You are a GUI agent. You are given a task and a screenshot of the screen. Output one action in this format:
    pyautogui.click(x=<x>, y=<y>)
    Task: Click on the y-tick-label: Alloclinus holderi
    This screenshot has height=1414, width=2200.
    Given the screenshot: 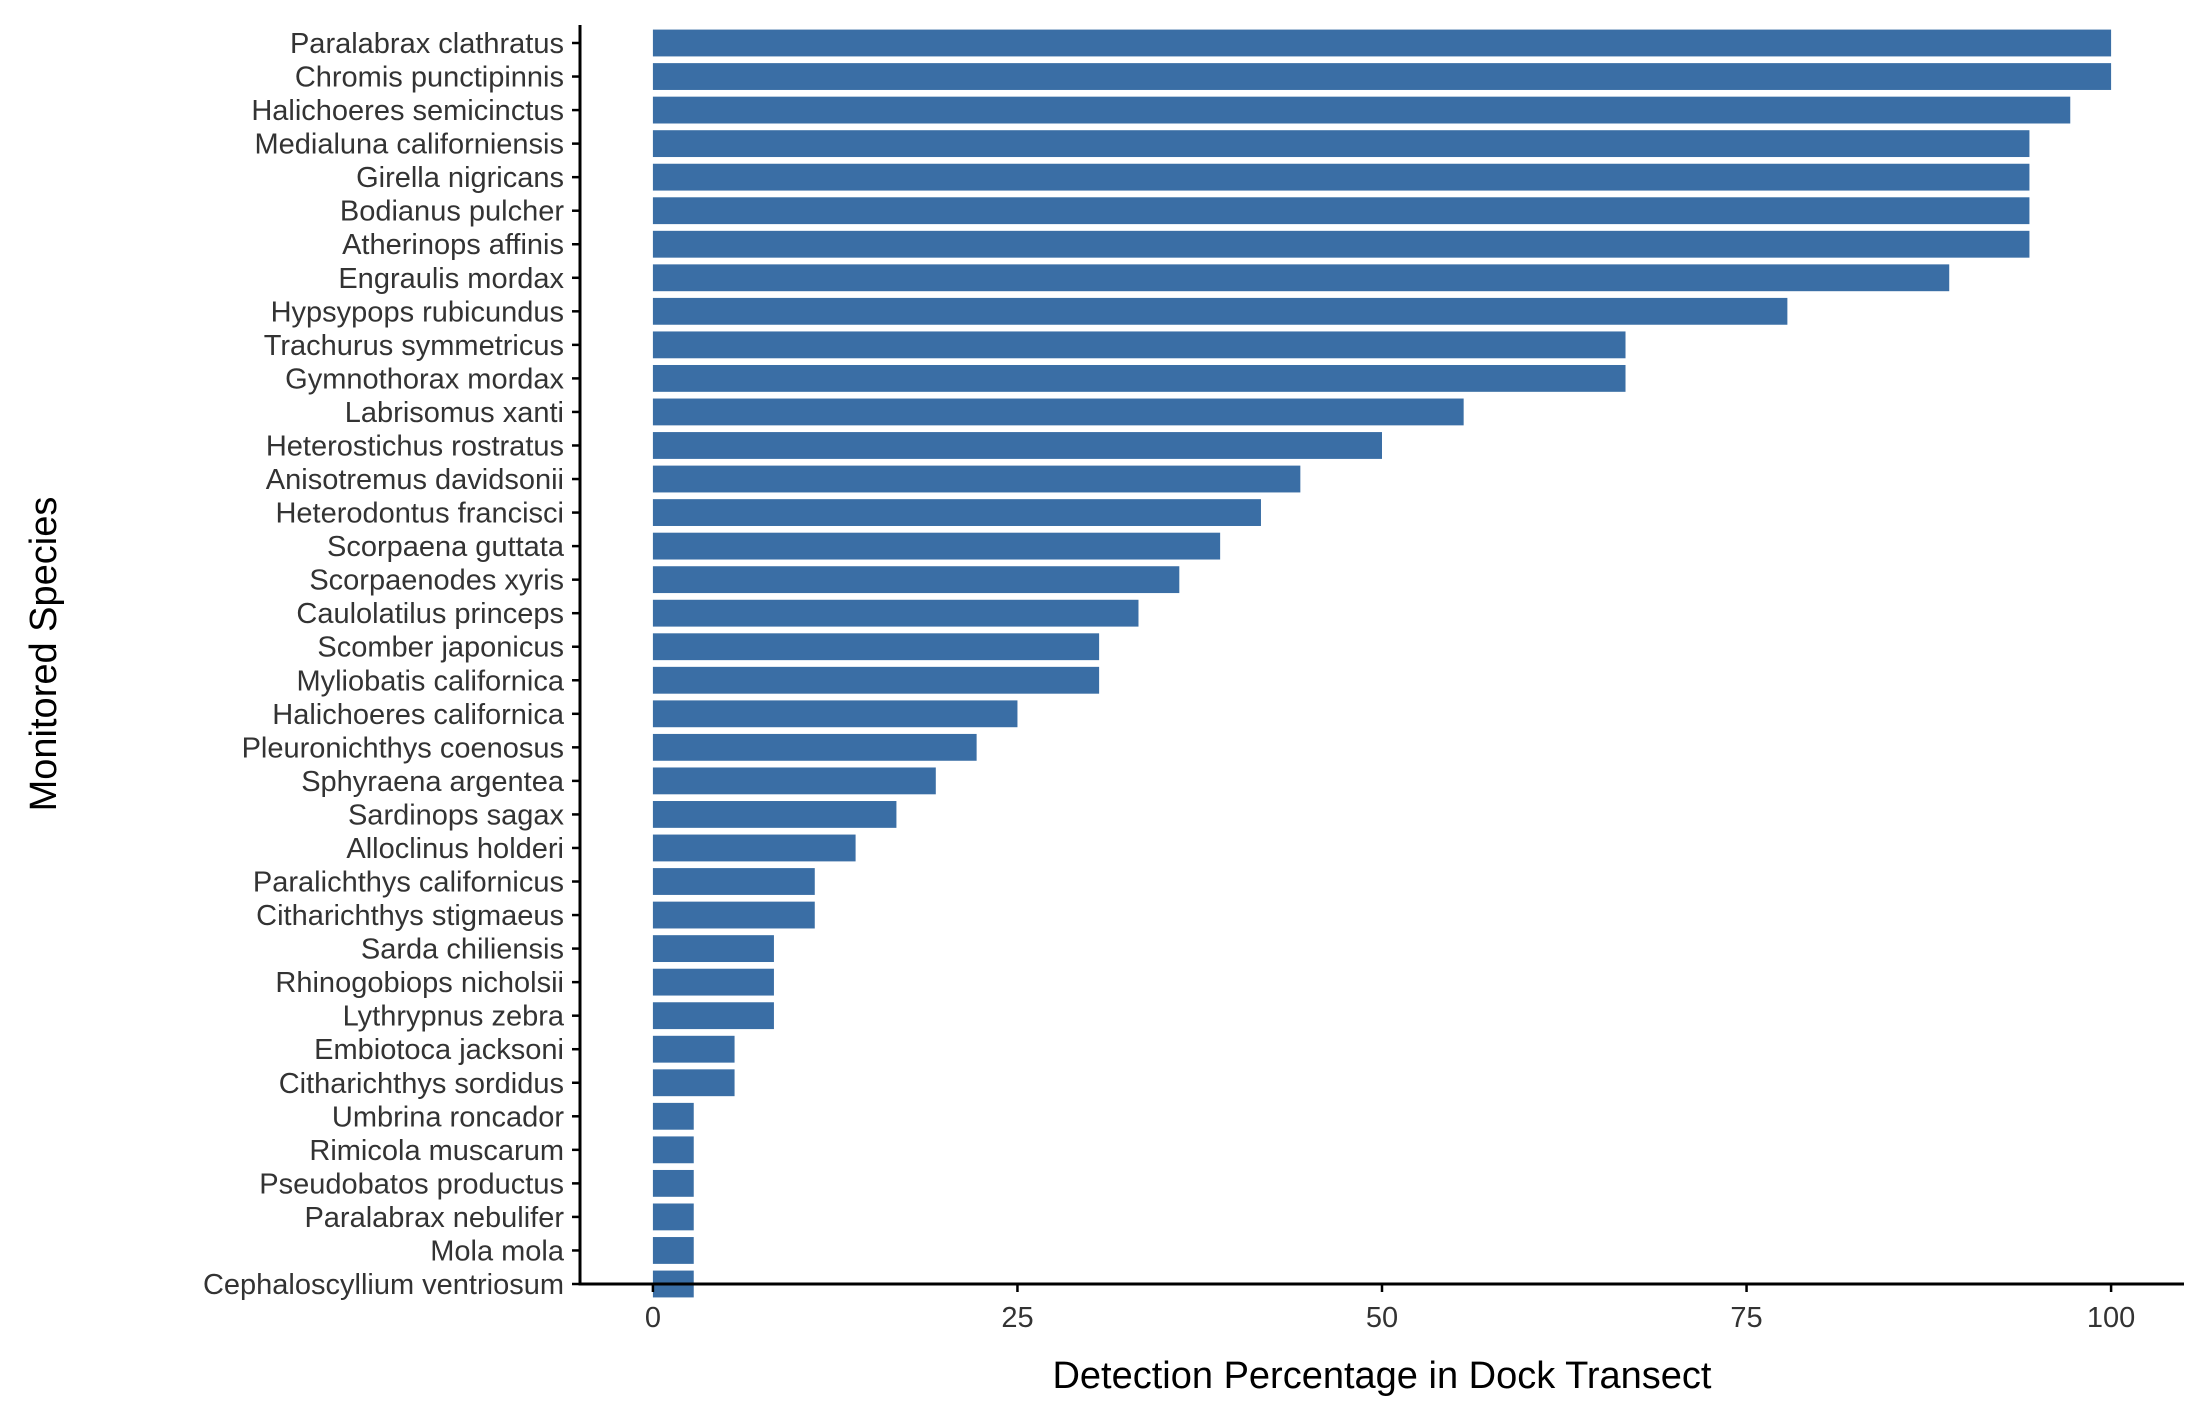 What is the action you would take?
    pyautogui.click(x=455, y=849)
    